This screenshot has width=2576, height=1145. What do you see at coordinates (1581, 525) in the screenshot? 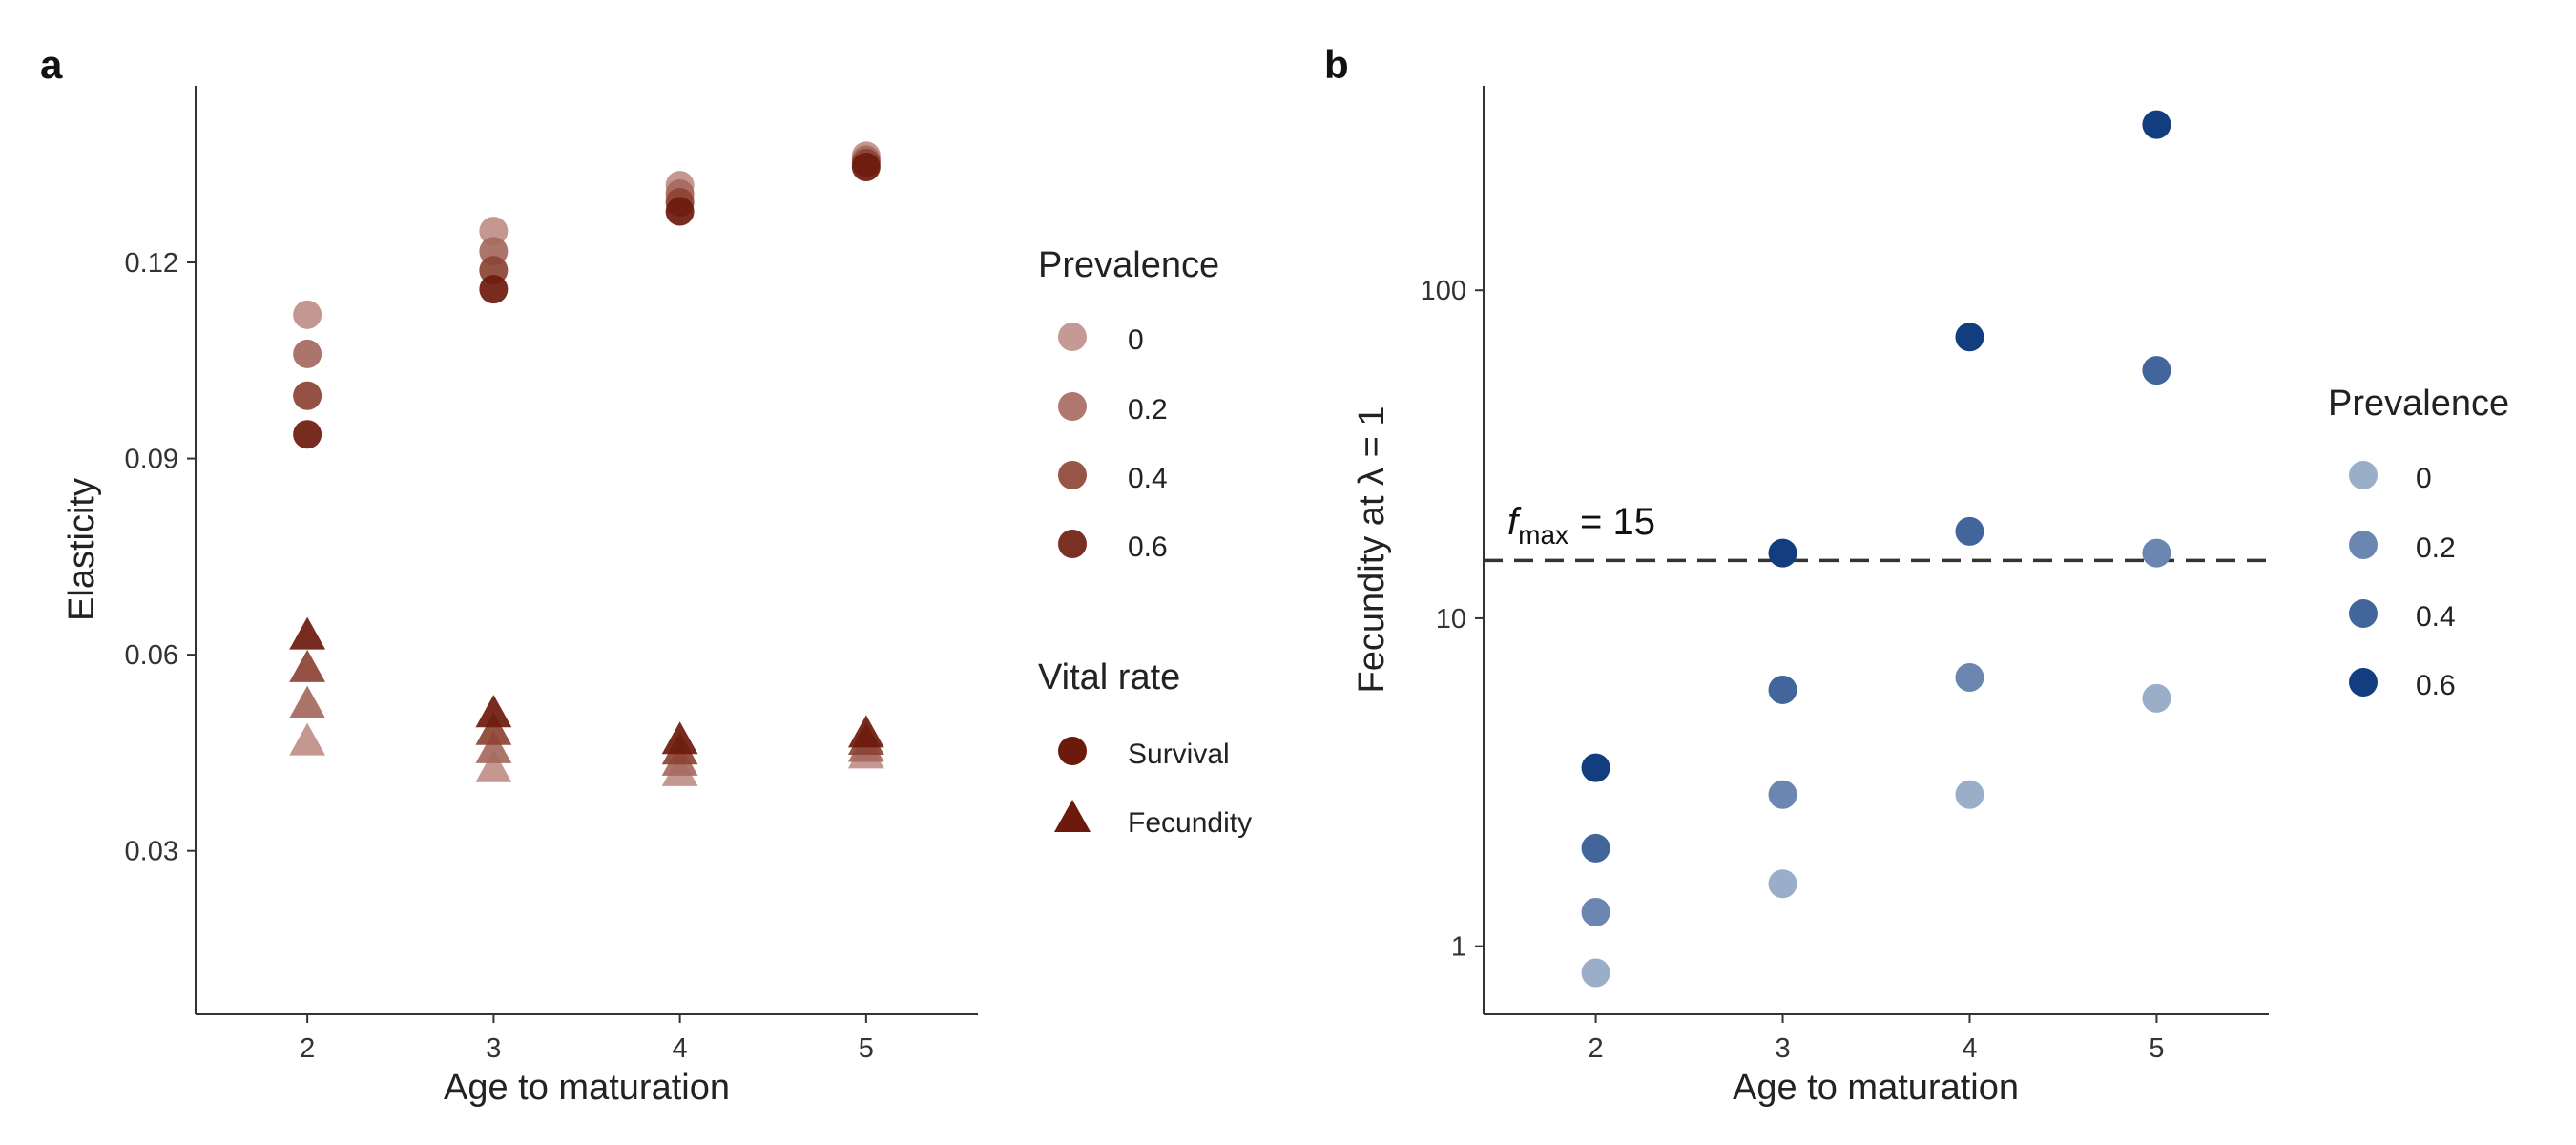
I see `fmax-annotation: fmax = 15` at bounding box center [1581, 525].